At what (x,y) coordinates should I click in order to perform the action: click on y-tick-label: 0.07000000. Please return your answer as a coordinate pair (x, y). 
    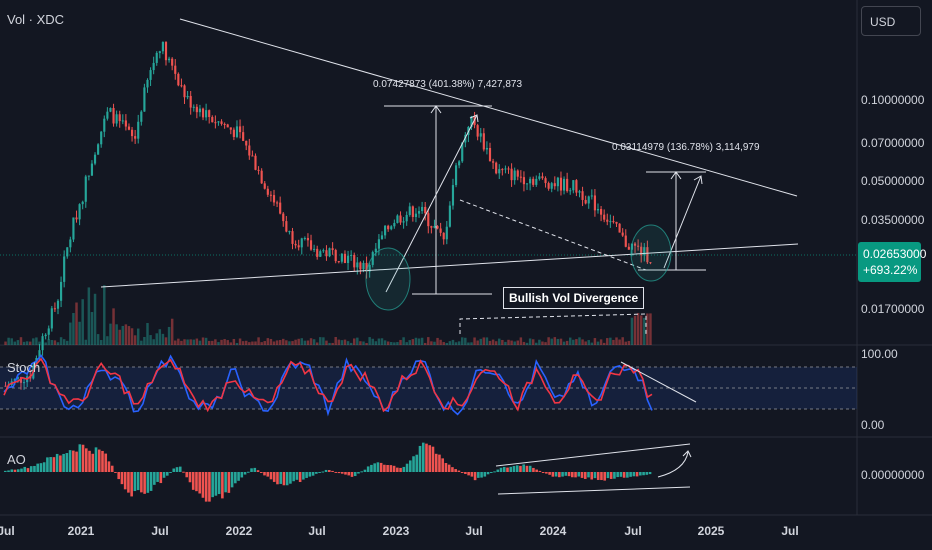
    Looking at the image, I should click on (893, 143).